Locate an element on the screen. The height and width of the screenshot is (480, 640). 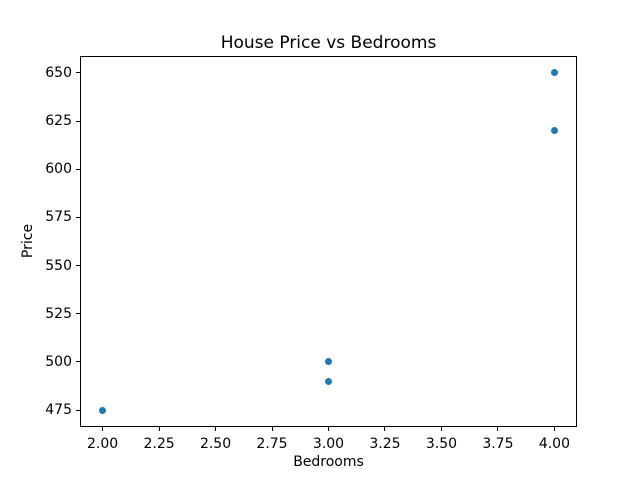
x-tick-label: 2.00 is located at coordinates (102, 444).